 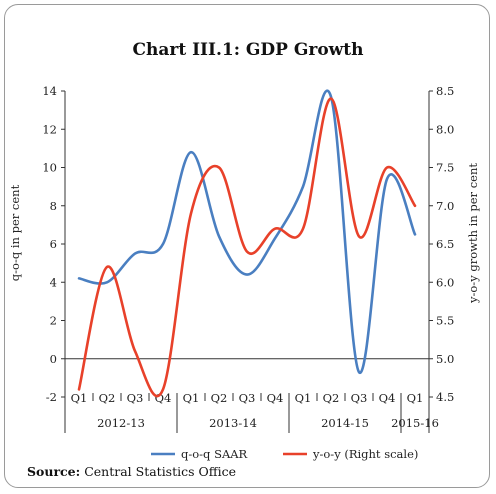 I want to click on source-note: Source: Central Statistics Office, so click(x=131, y=471).